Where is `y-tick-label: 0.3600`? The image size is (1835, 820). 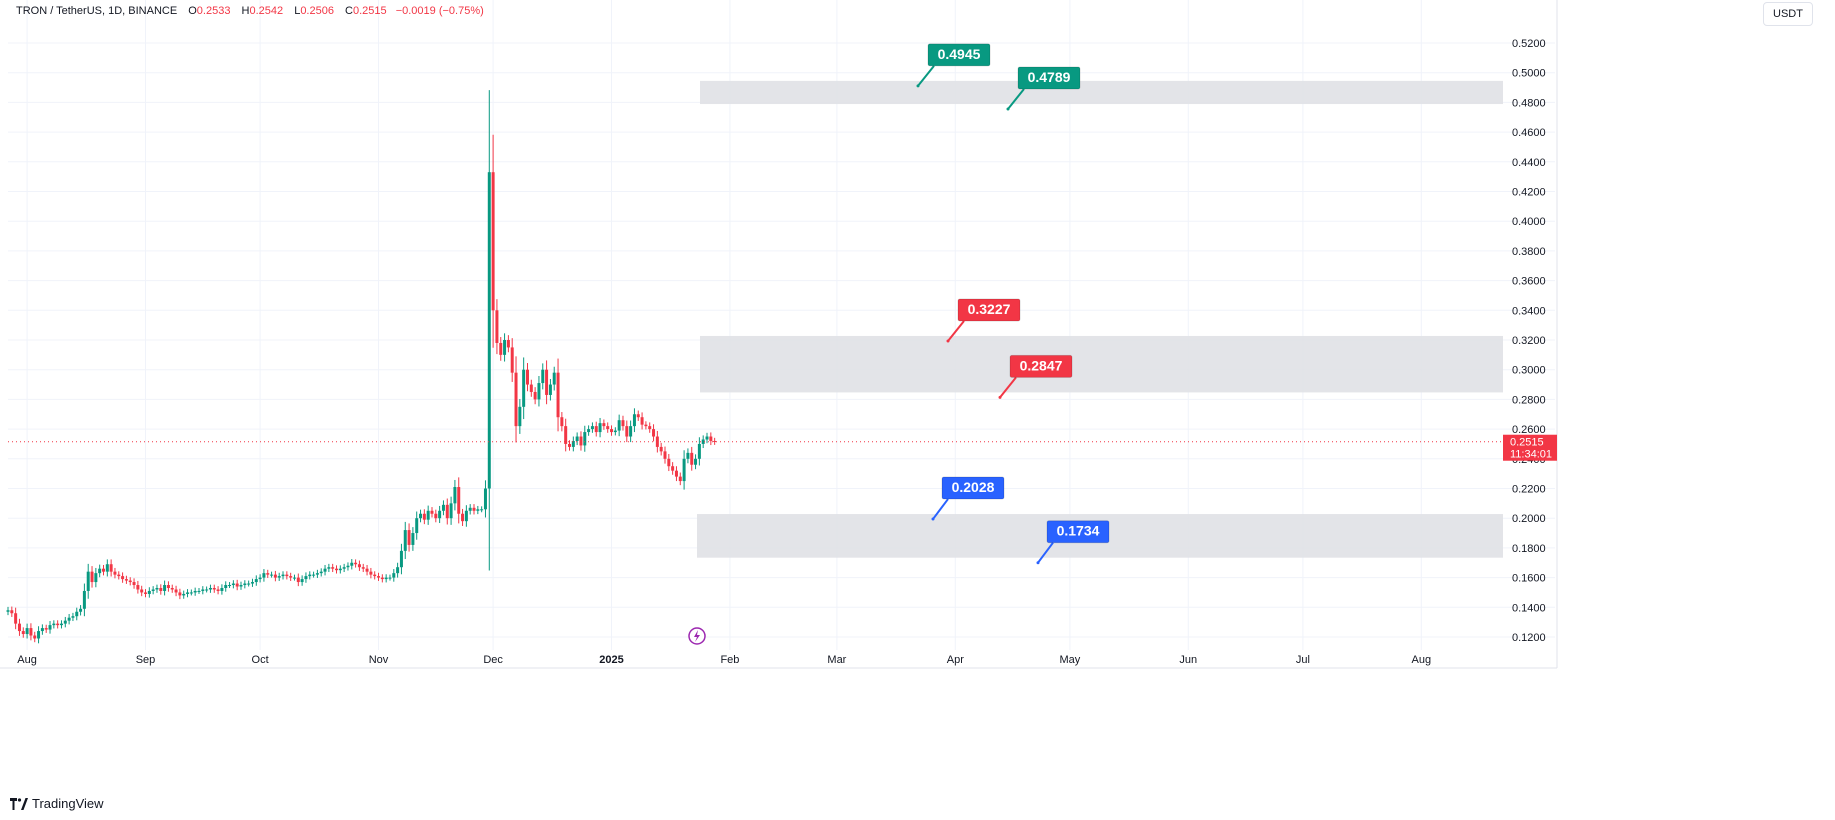 y-tick-label: 0.3600 is located at coordinates (1529, 282).